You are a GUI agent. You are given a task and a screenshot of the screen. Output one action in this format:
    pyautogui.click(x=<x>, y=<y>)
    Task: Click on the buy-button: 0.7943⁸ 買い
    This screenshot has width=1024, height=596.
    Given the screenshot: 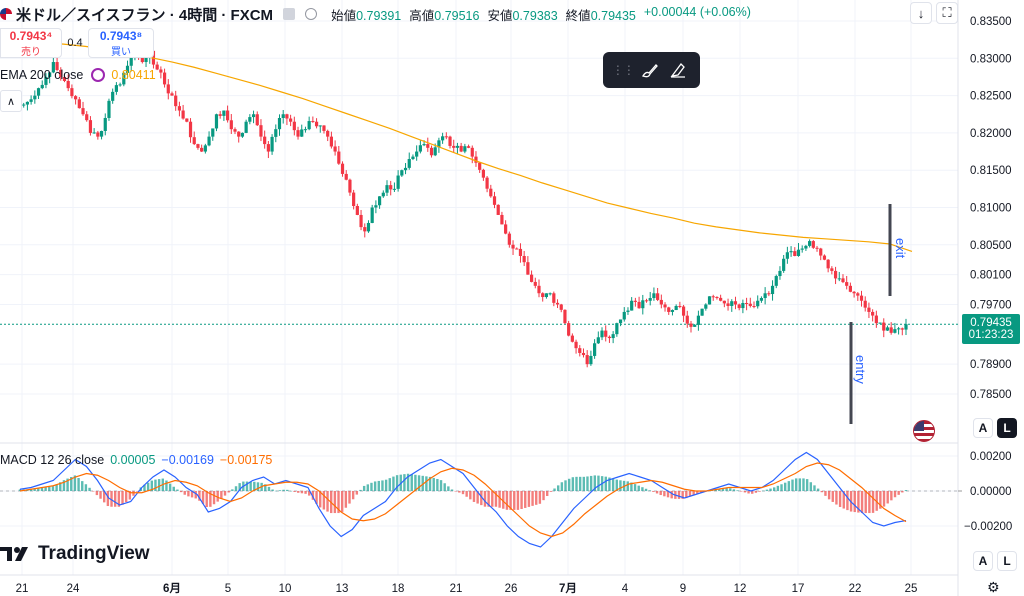 What is the action you would take?
    pyautogui.click(x=121, y=43)
    